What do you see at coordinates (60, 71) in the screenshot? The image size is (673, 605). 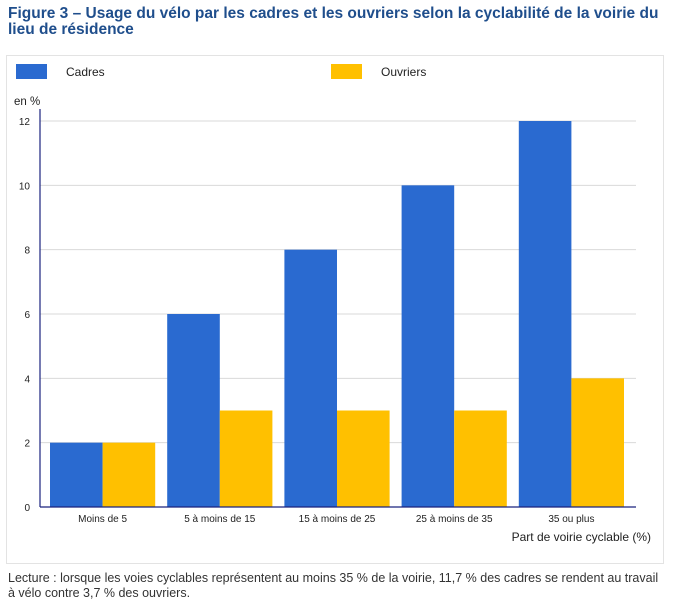 I see `legend-item-cadres: Cadres` at bounding box center [60, 71].